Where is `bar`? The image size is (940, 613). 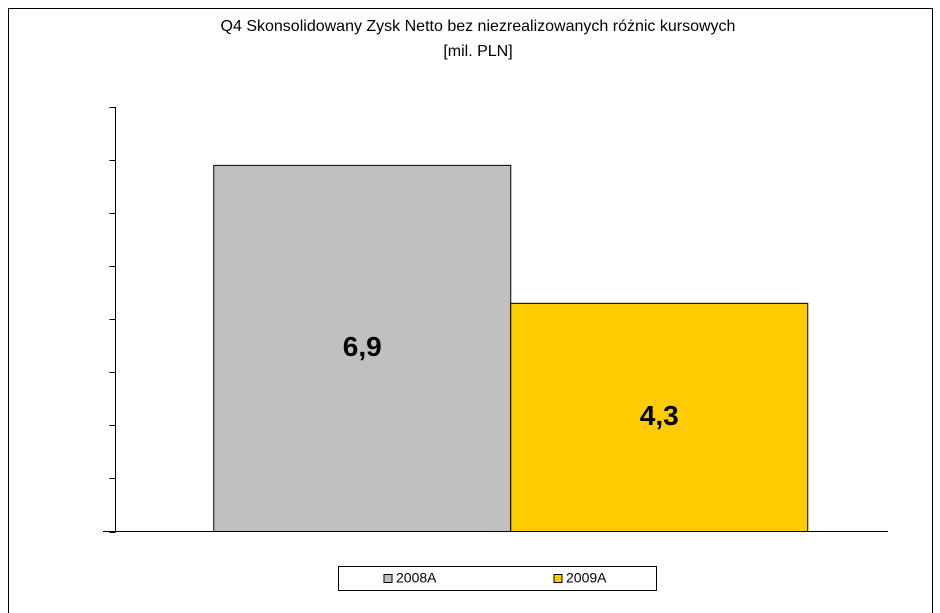 bar is located at coordinates (659, 417).